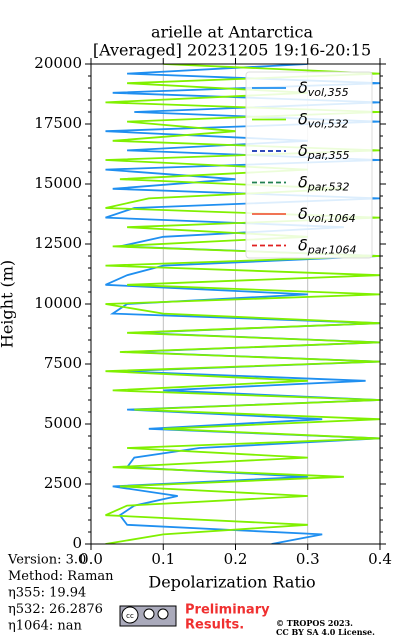 The height and width of the screenshot is (640, 400). Describe the element at coordinates (324, 152) in the screenshot. I see `legend-label: δpar,355` at that location.